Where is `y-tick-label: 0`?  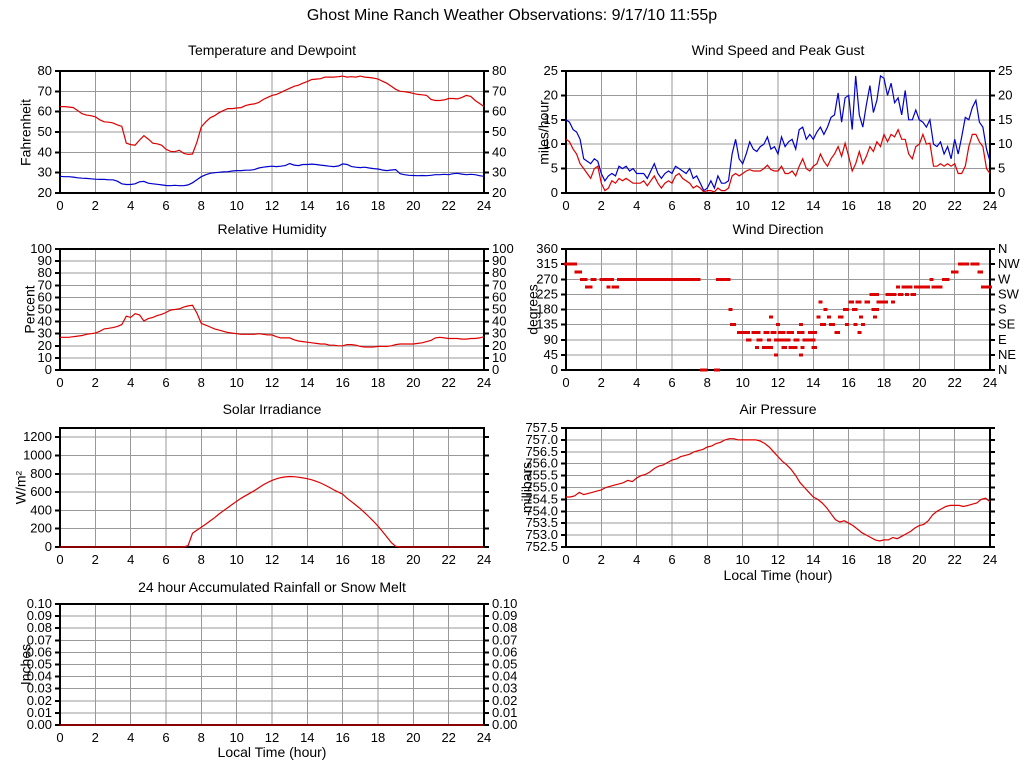
y-tick-label: 0 is located at coordinates (554, 369).